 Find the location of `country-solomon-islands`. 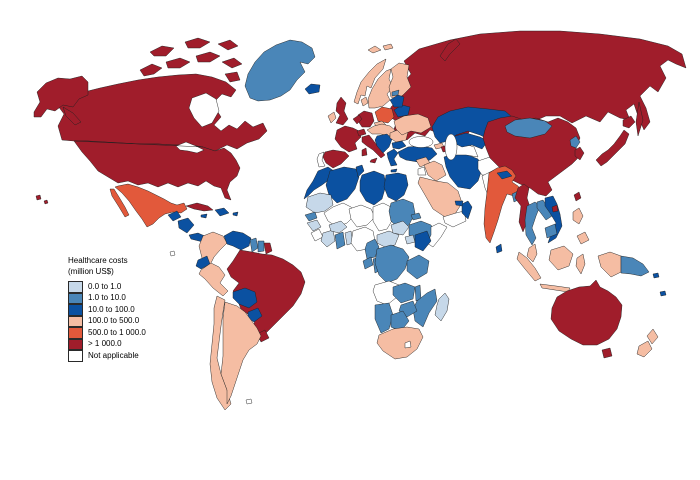

country-solomon-islands is located at coordinates (656, 275).